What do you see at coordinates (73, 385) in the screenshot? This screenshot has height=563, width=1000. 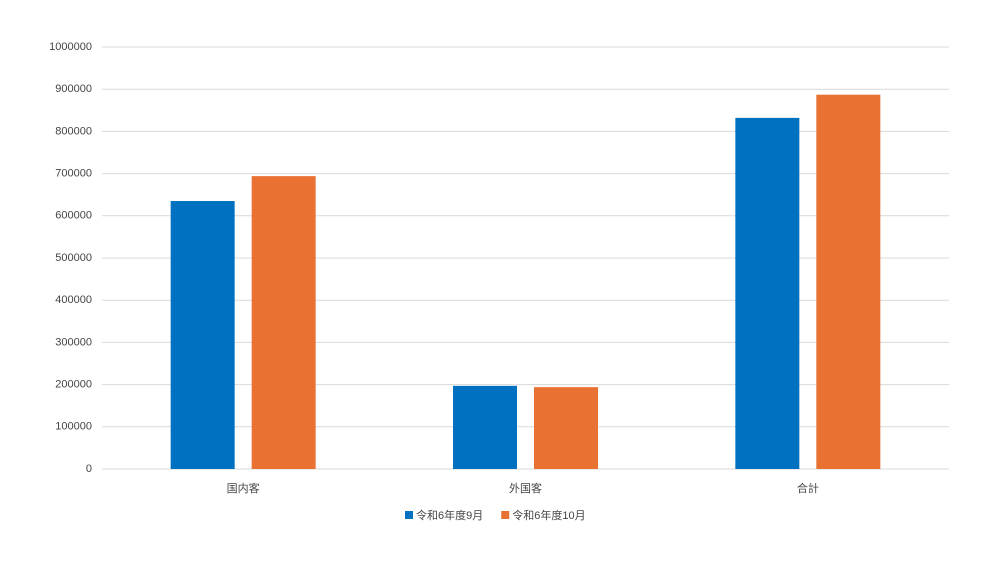 I see `y-tick-label: 200000` at bounding box center [73, 385].